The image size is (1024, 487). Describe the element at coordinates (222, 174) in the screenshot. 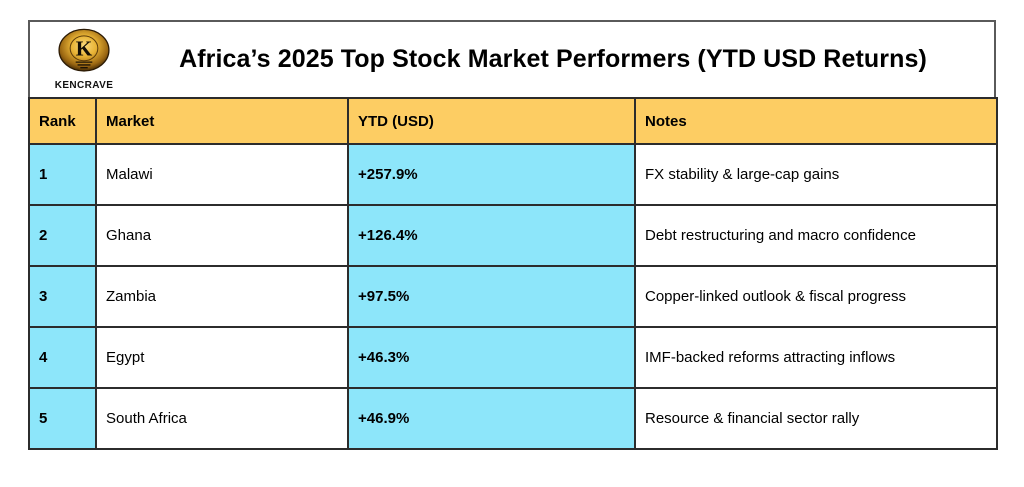

I see `market-cell: Malawi` at that location.